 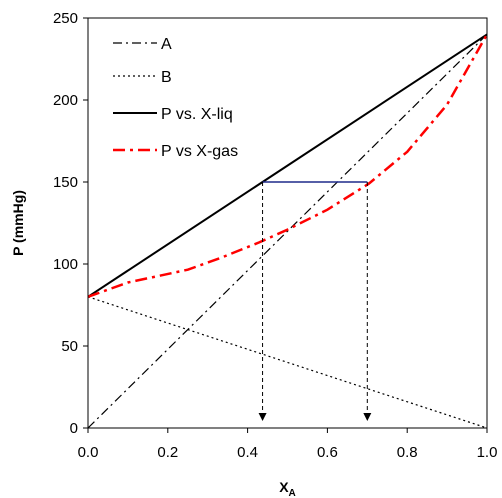 What do you see at coordinates (88, 452) in the screenshot?
I see `x-tick-label-0: 0.0` at bounding box center [88, 452].